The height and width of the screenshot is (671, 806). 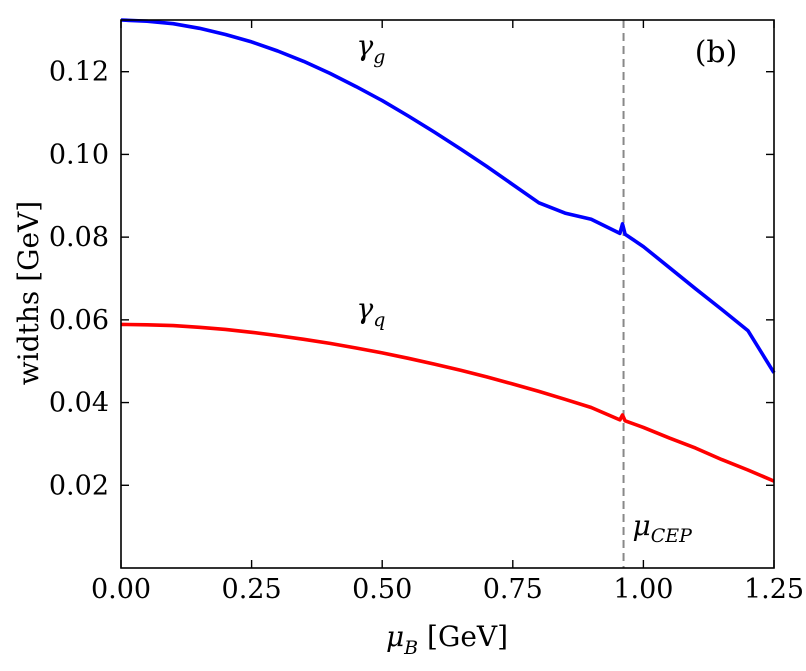 What do you see at coordinates (382, 589) in the screenshot?
I see `x-tick-label-2: 0.50` at bounding box center [382, 589].